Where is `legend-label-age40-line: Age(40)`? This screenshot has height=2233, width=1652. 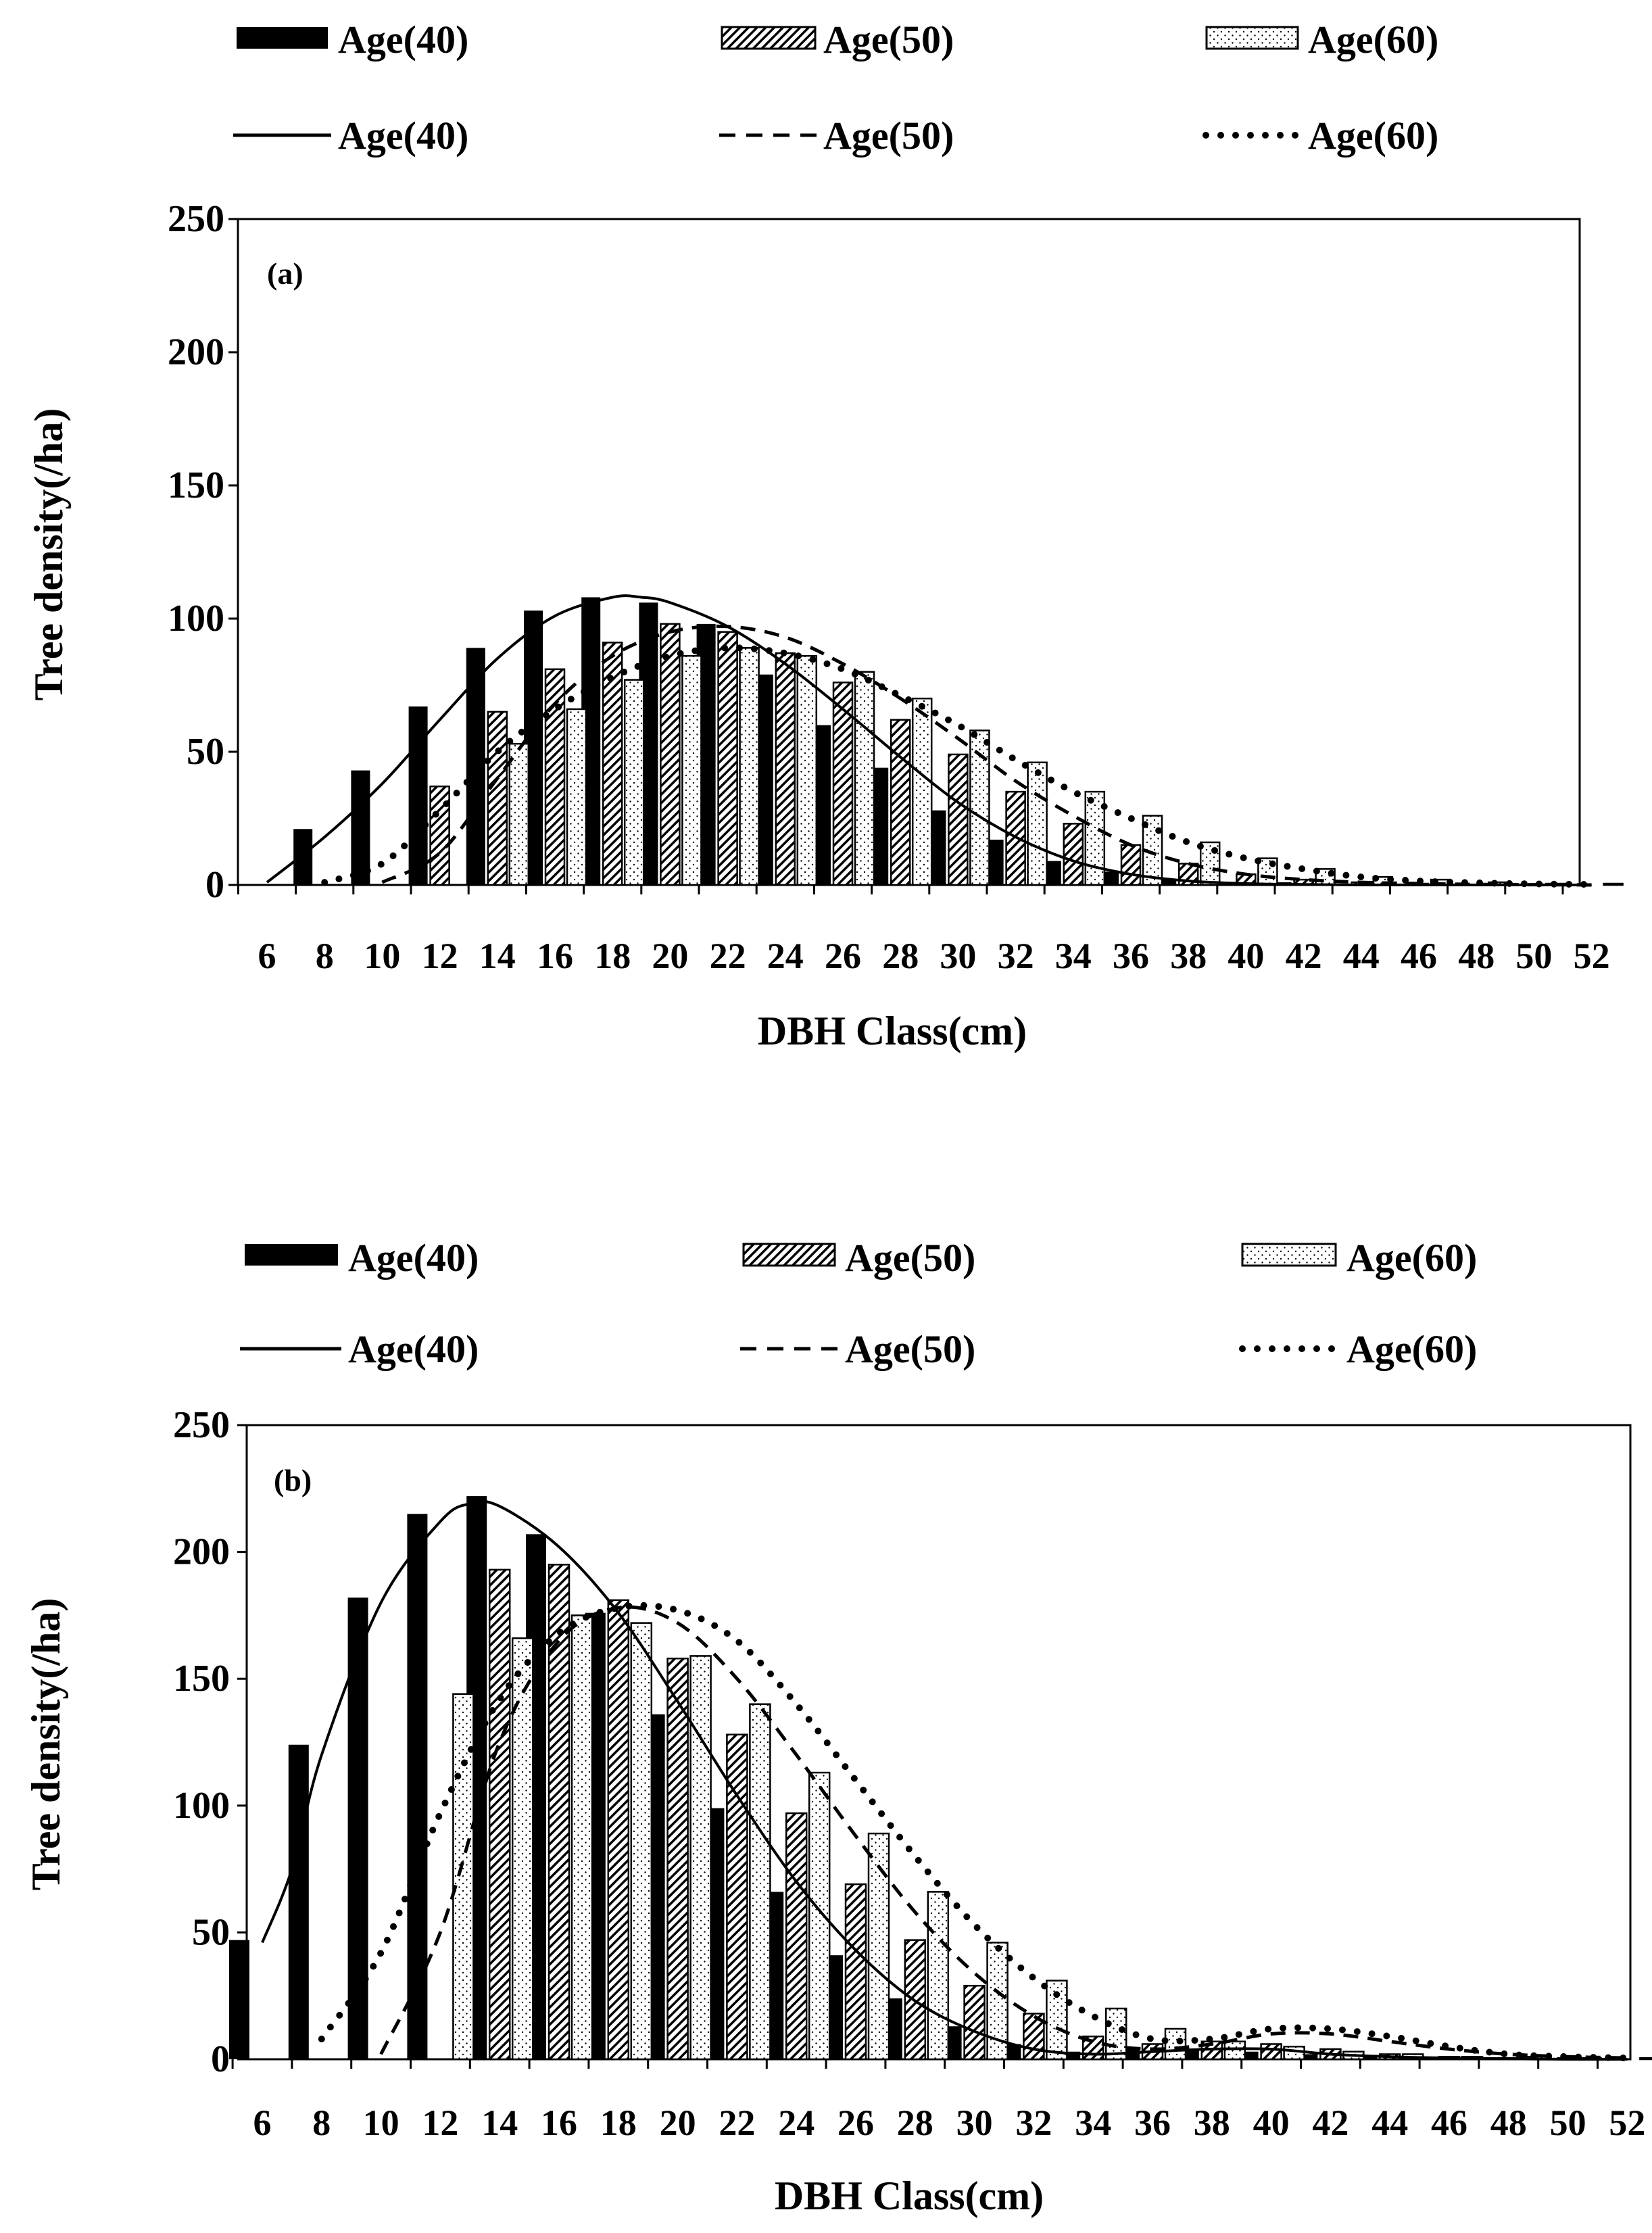 legend-label-age40-line: Age(40) is located at coordinates (413, 1349).